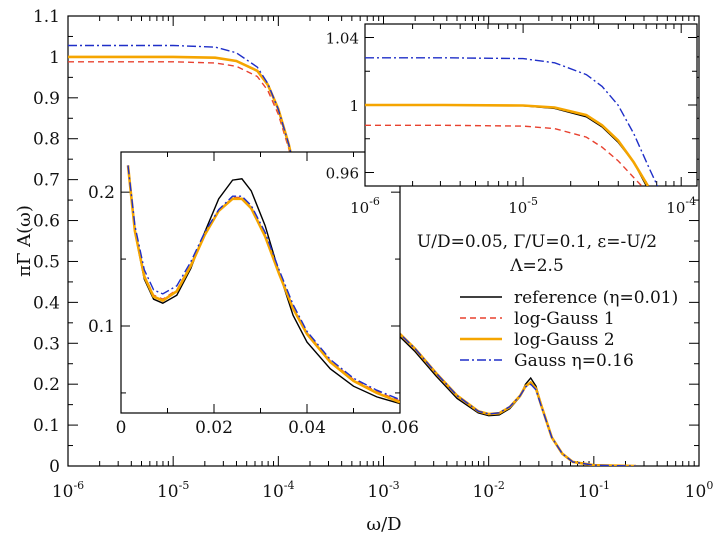 The image size is (720, 540). I want to click on inset-low-xtick-label: 0.04, so click(307, 428).